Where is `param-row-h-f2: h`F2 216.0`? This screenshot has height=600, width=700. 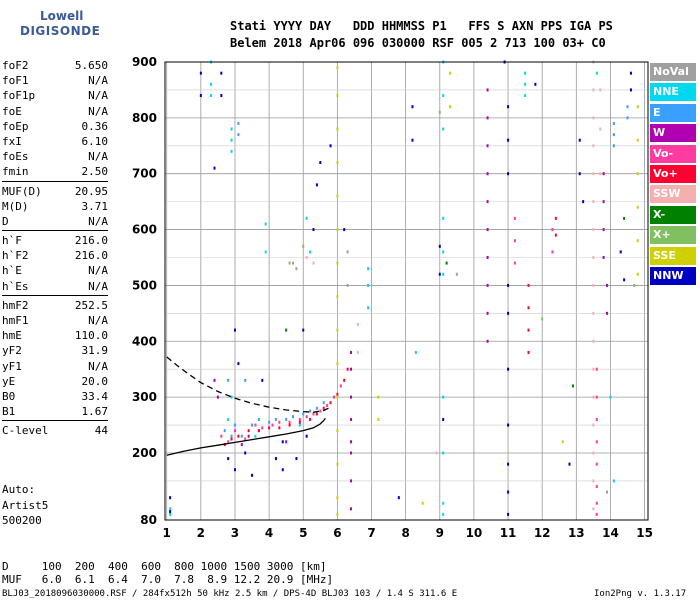
param-row-h-f2: h`F2 216.0 is located at coordinates (55, 255).